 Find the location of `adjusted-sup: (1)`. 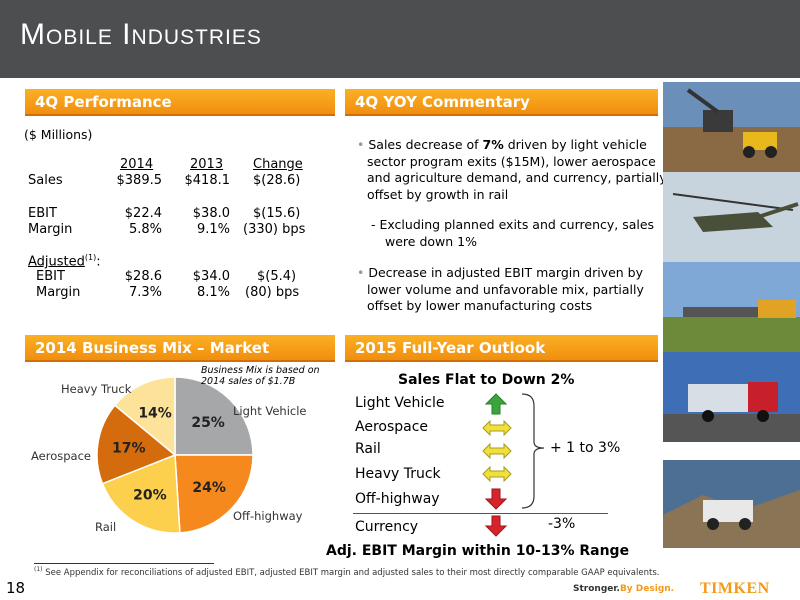

adjusted-sup: (1) is located at coordinates (90, 257).